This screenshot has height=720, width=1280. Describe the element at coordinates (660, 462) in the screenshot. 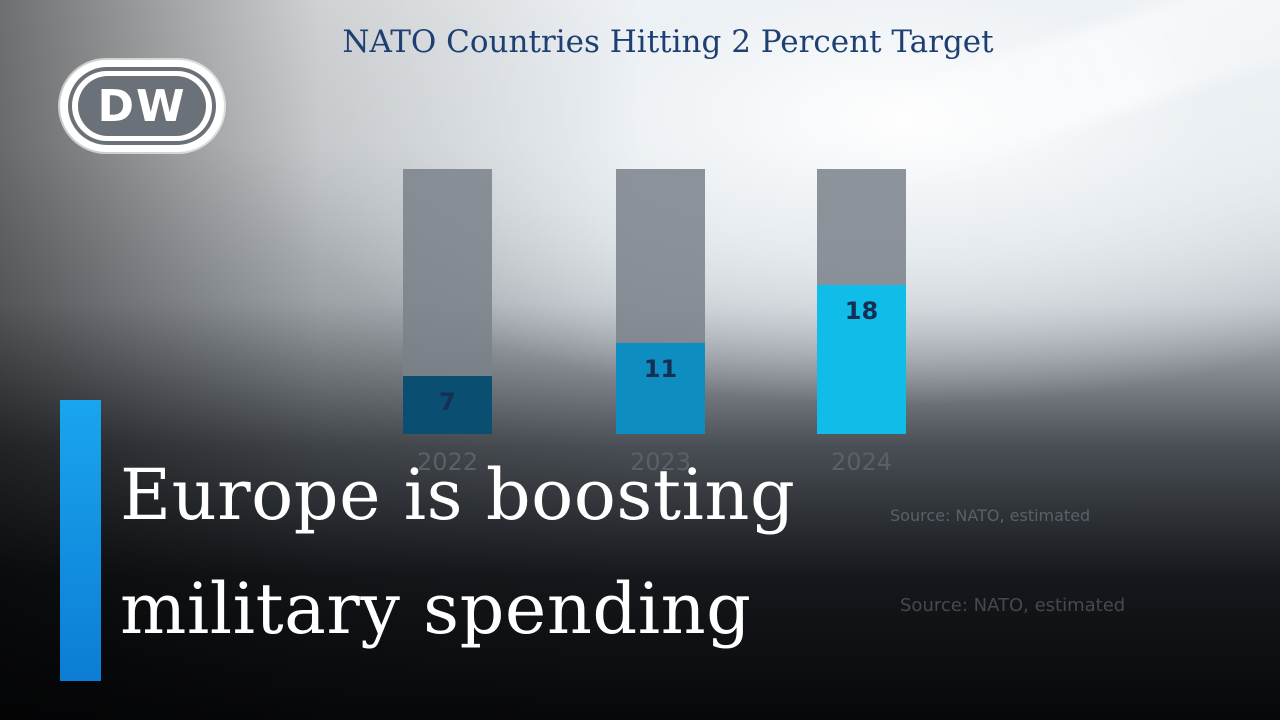

I see `x-tick-label-2023: 2023` at that location.